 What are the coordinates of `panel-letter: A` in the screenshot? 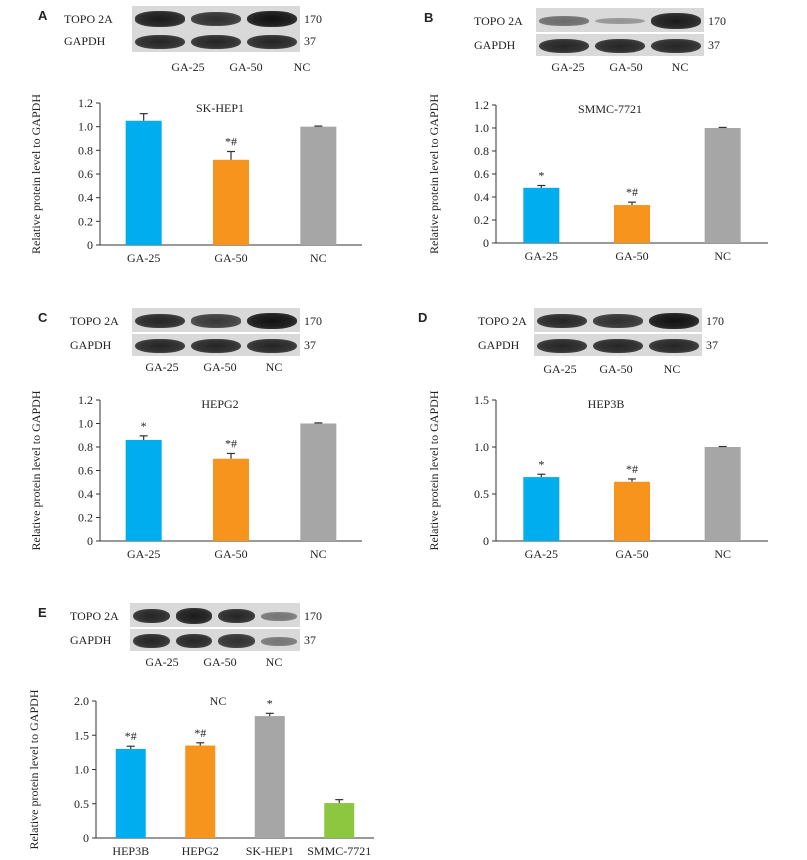 It's located at (43, 15).